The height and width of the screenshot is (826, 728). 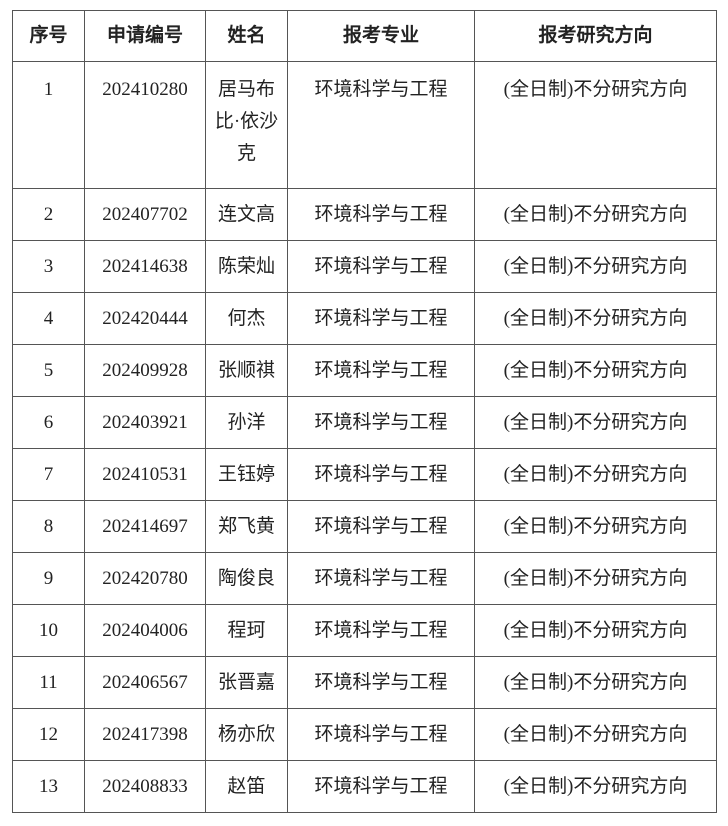 I want to click on cell-name: 王钰婷, so click(x=246, y=474).